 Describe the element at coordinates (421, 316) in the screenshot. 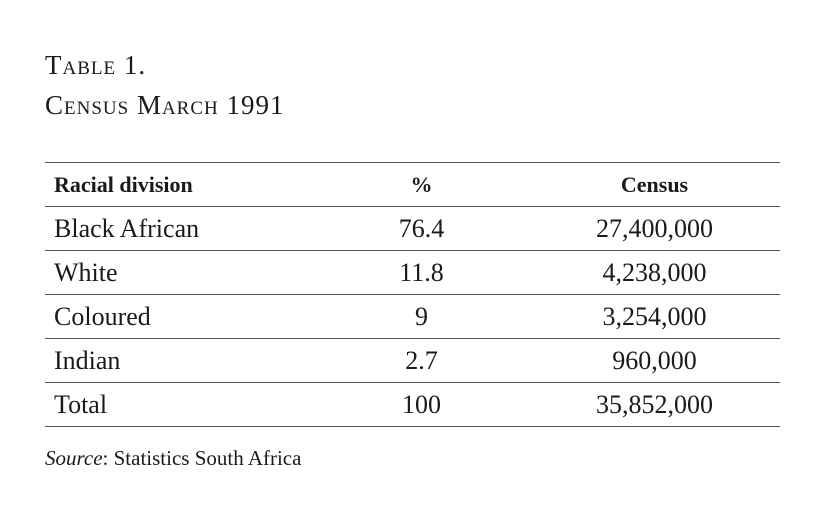

I see `table-cell: 9` at that location.